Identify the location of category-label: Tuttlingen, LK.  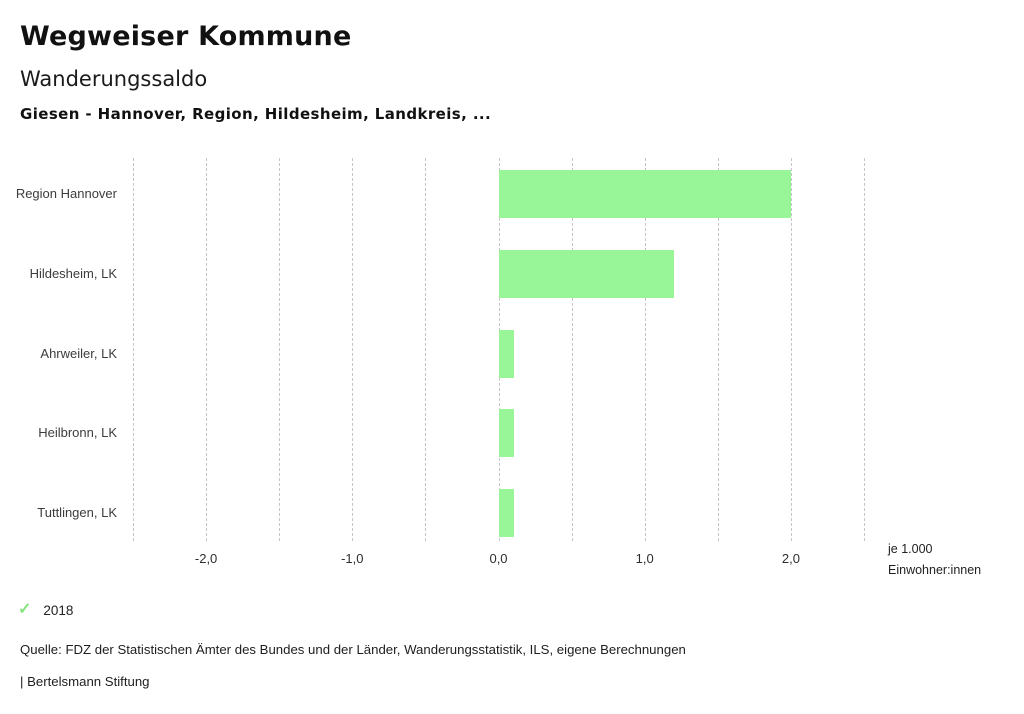
(77, 513).